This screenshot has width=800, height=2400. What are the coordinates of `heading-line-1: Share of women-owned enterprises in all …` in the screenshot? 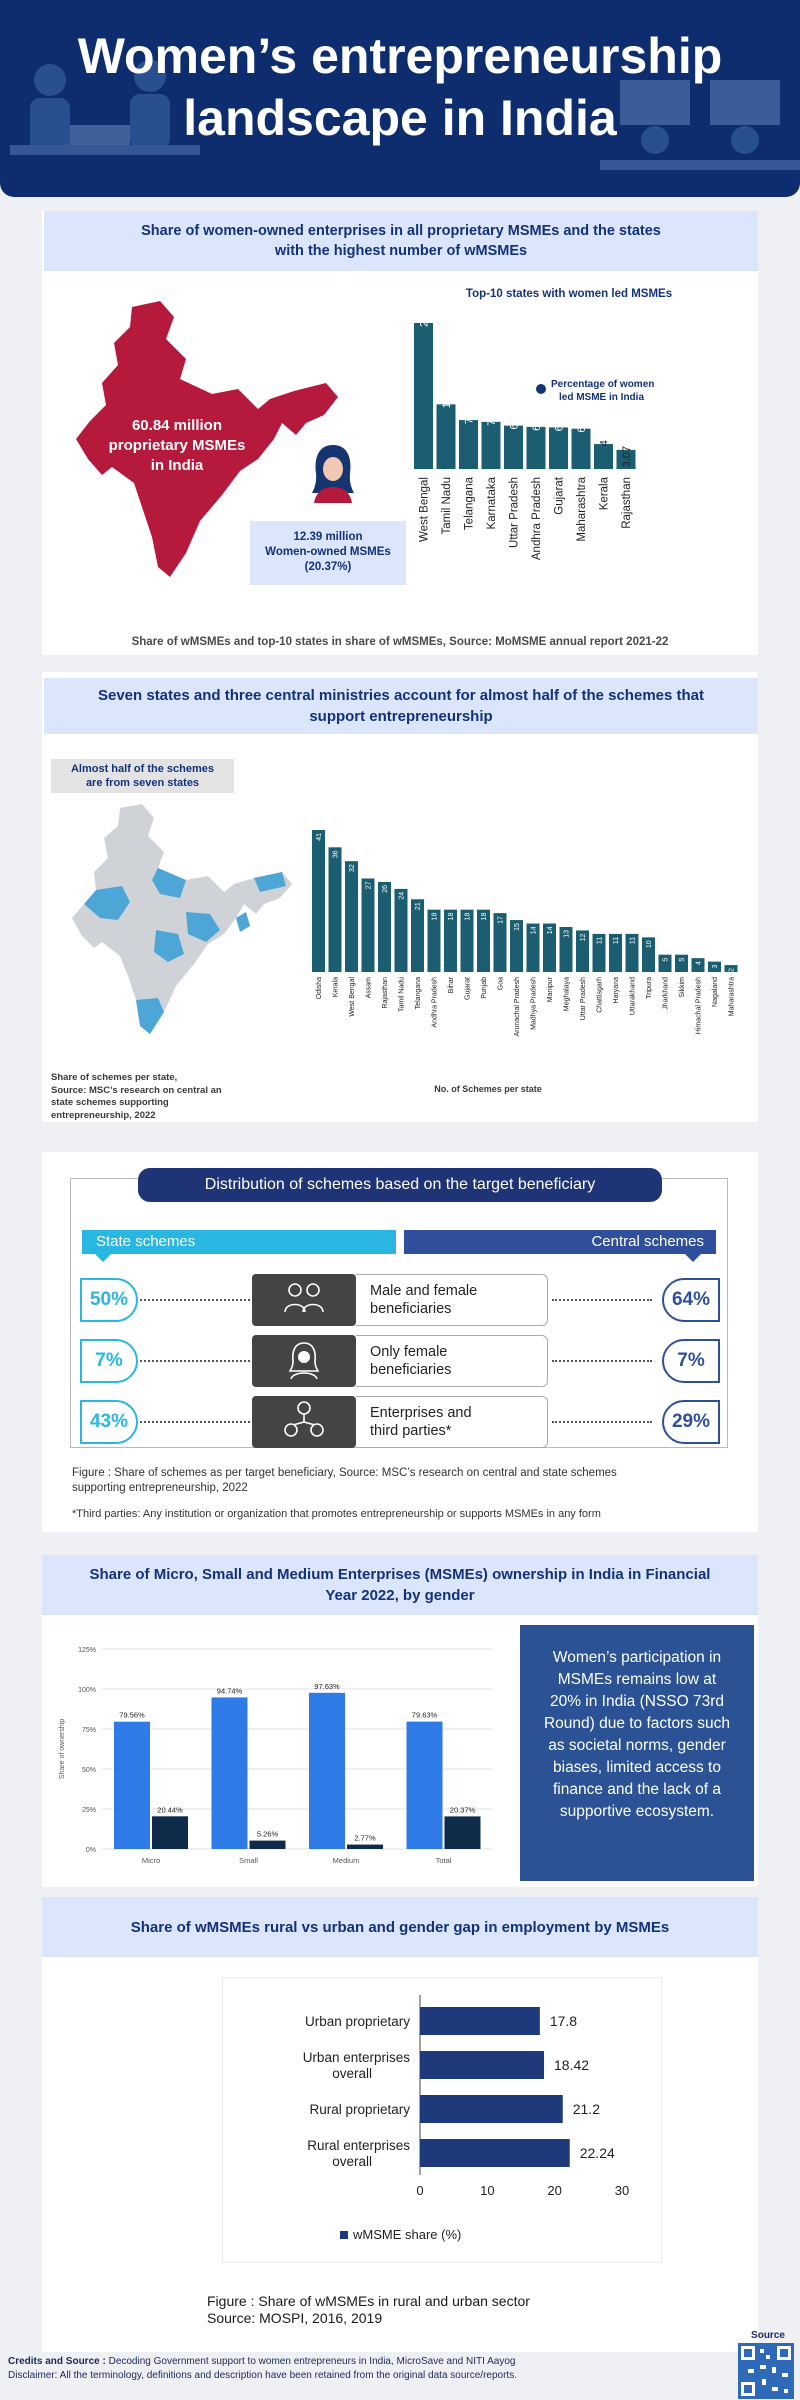 It's located at (401, 231).